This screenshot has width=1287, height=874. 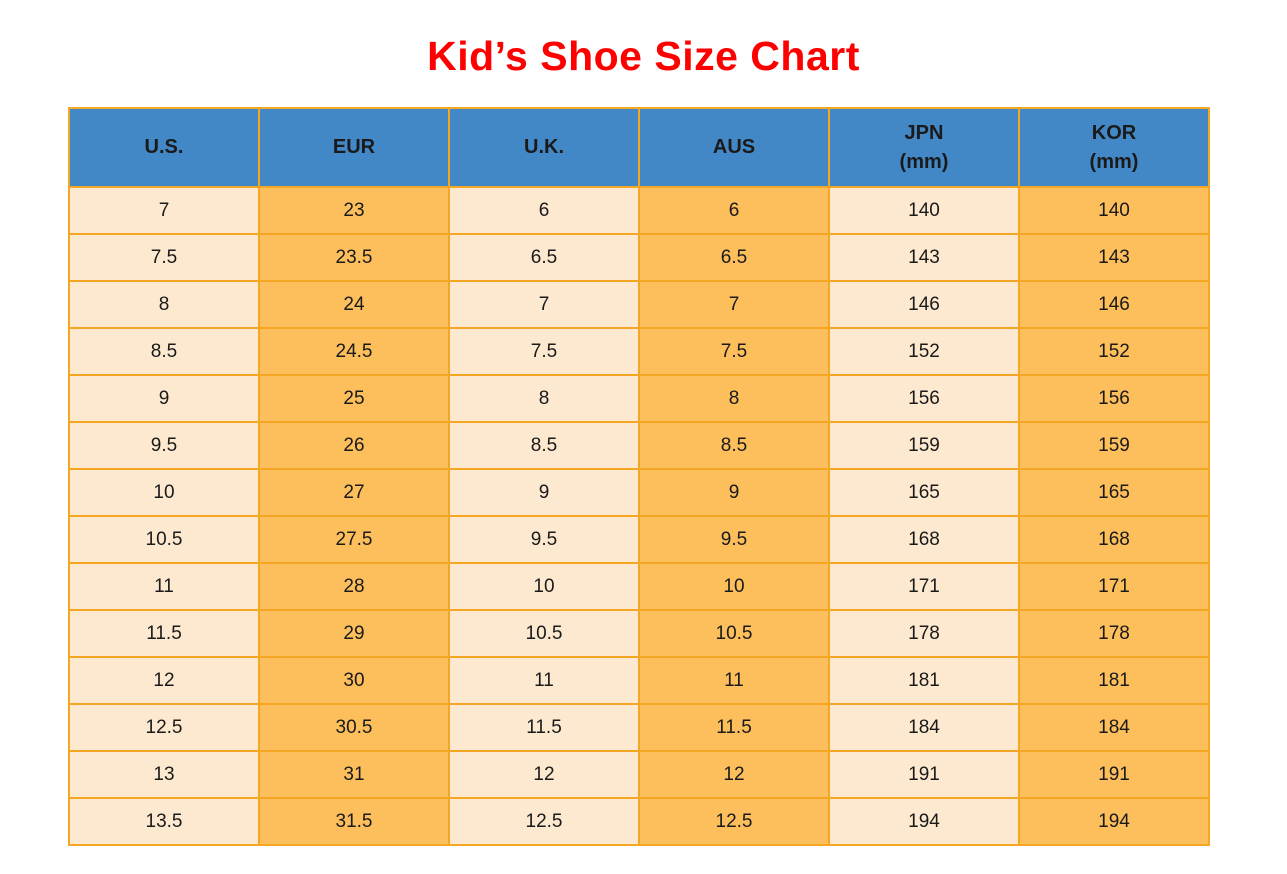 I want to click on table-row: 10 27 9 9 165 165, so click(x=639, y=492).